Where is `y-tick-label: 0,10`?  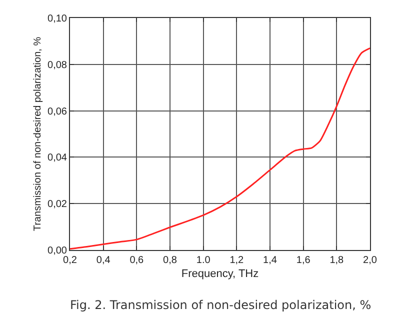
y-tick-label: 0,10 is located at coordinates (58, 19).